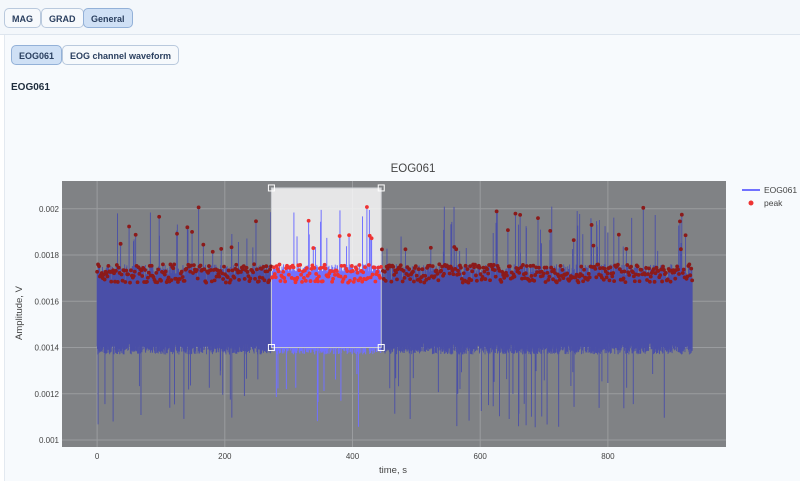  I want to click on tab-mag: MAG, so click(22, 18).